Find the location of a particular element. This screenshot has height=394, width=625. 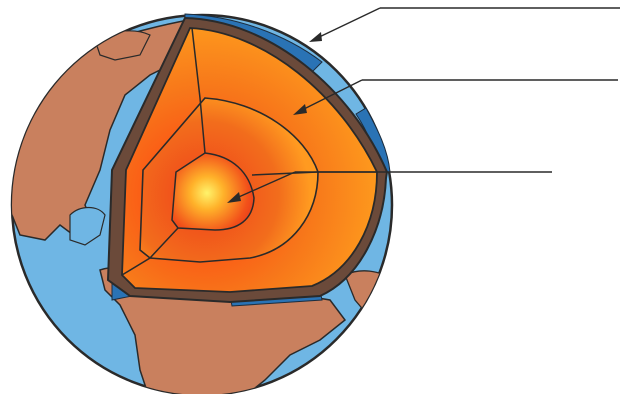

seam-top is located at coordinates (198, 90).